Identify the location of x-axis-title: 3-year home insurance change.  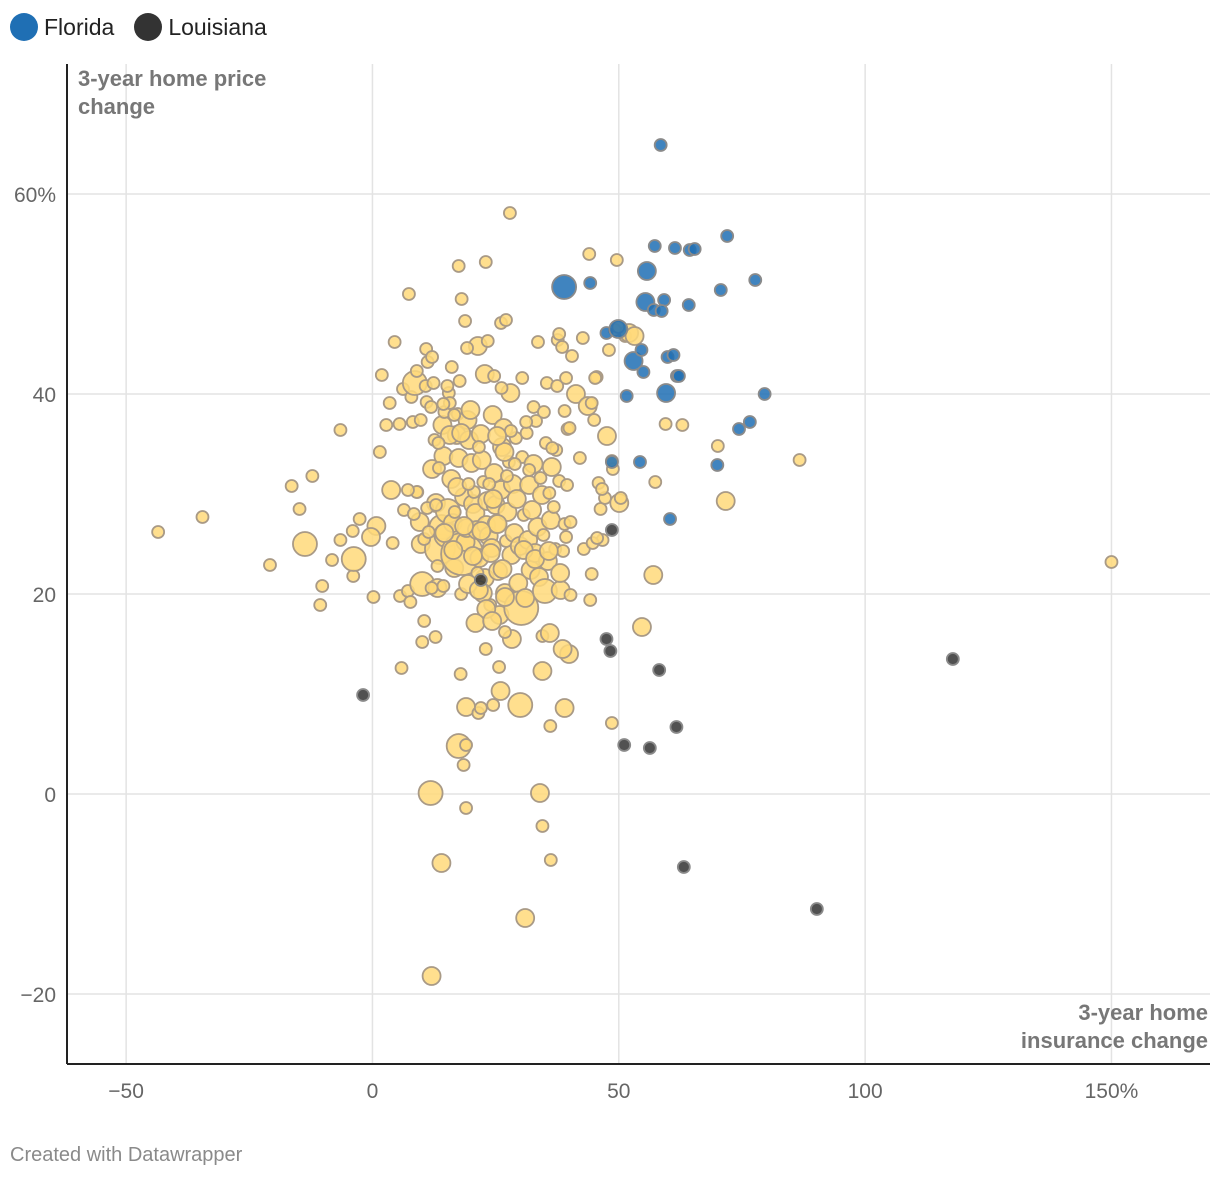
(1114, 1026).